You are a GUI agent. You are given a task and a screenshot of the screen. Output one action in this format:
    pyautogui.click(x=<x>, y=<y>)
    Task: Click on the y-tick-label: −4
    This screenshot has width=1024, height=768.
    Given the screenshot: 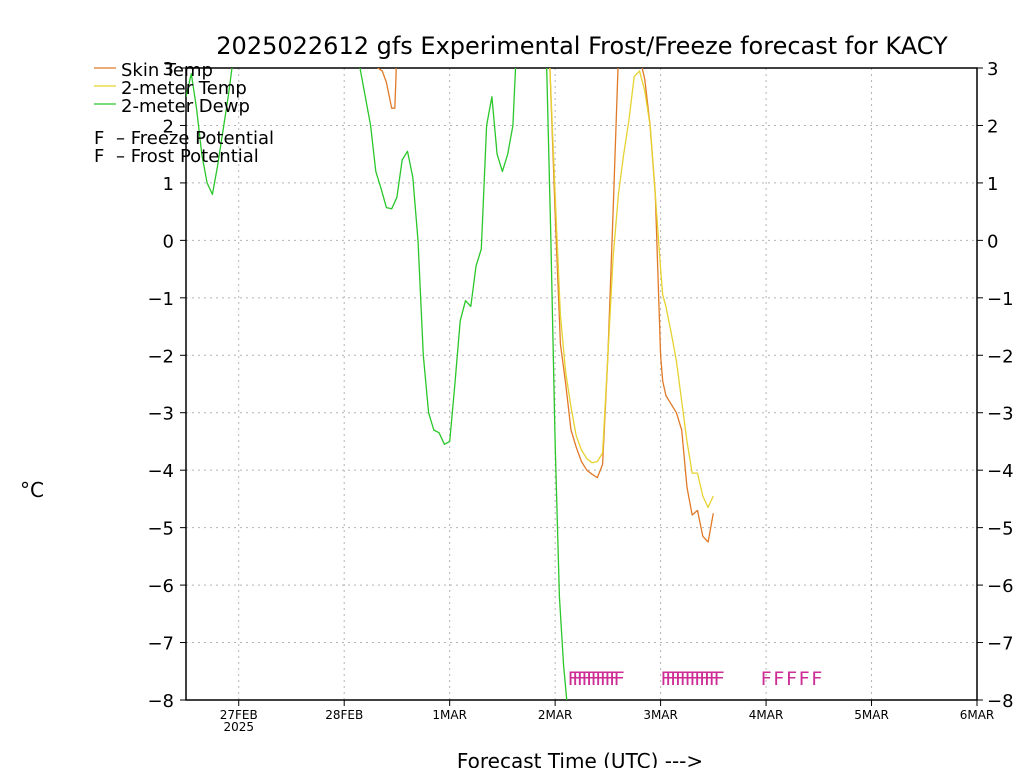 What is the action you would take?
    pyautogui.click(x=160, y=471)
    